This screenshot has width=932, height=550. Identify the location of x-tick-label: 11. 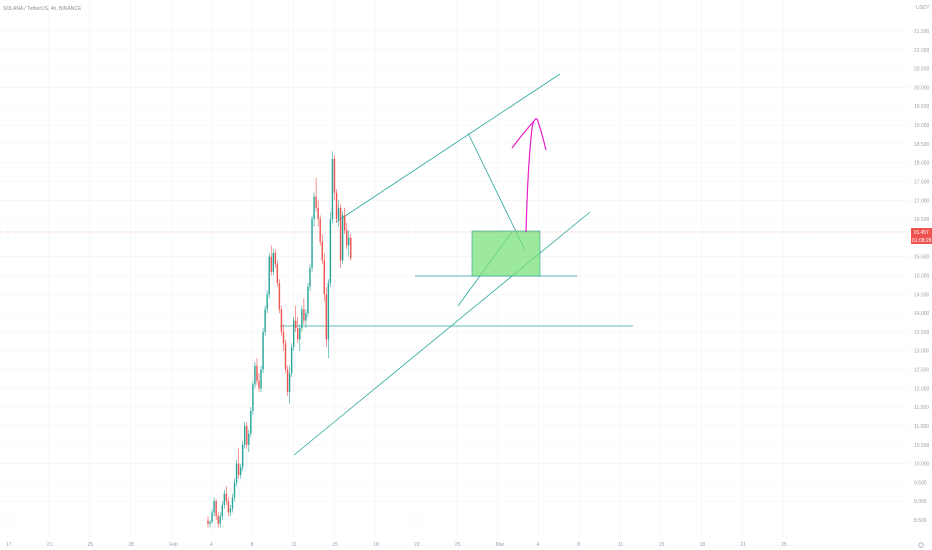
(294, 545).